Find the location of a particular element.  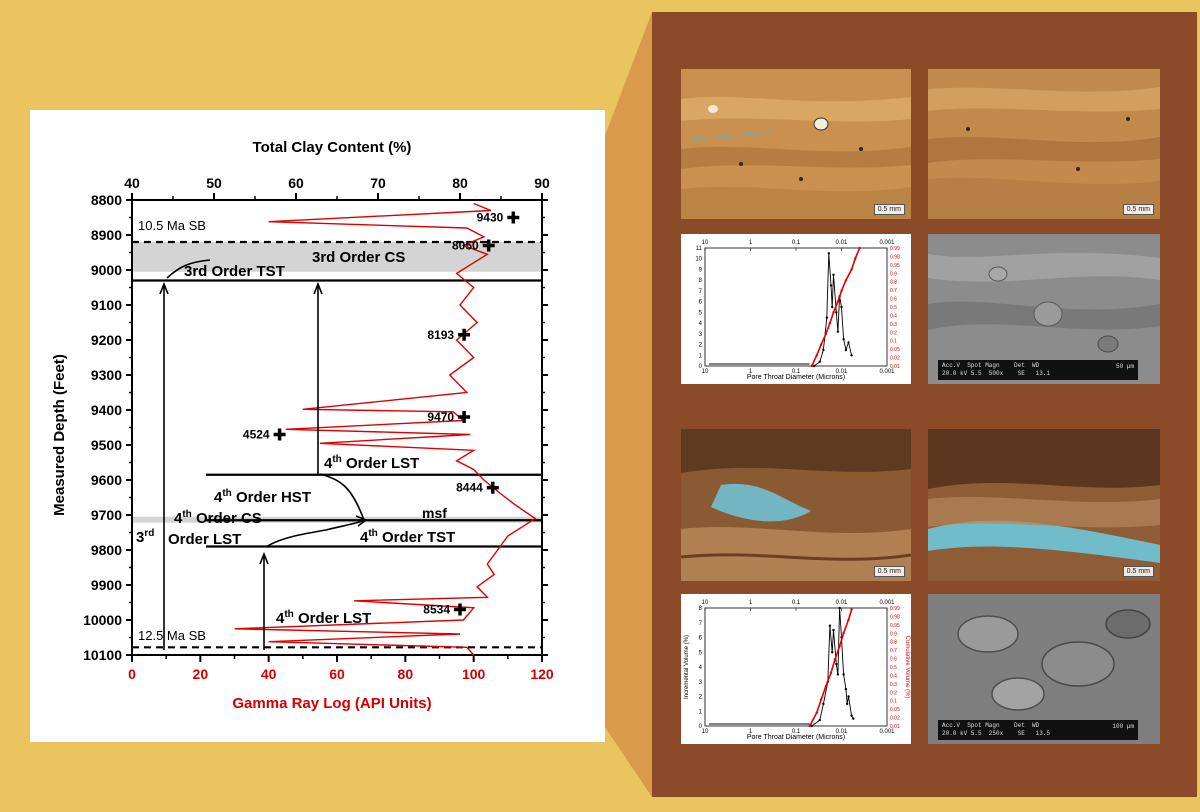

top-axis-ticks: 40 50 60 70 80 90 is located at coordinates (337, 187).